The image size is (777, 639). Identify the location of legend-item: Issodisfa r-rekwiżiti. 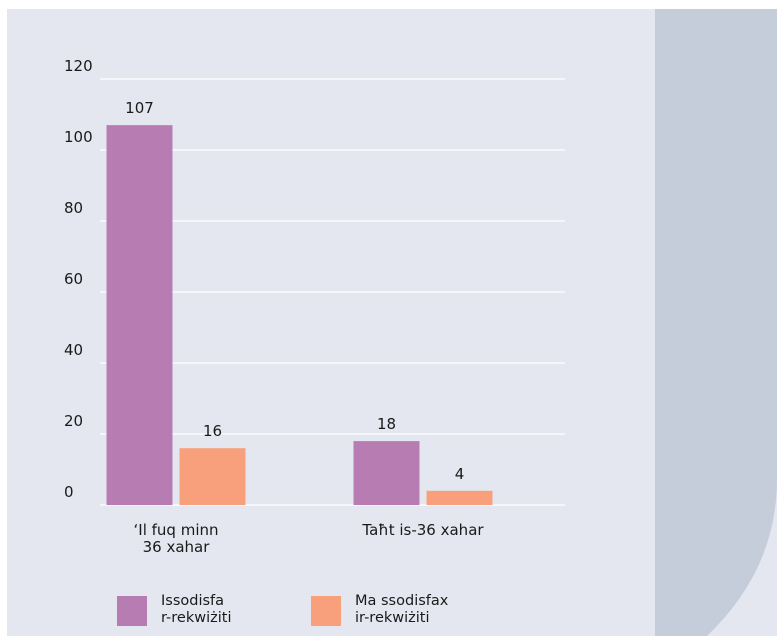
(174, 610).